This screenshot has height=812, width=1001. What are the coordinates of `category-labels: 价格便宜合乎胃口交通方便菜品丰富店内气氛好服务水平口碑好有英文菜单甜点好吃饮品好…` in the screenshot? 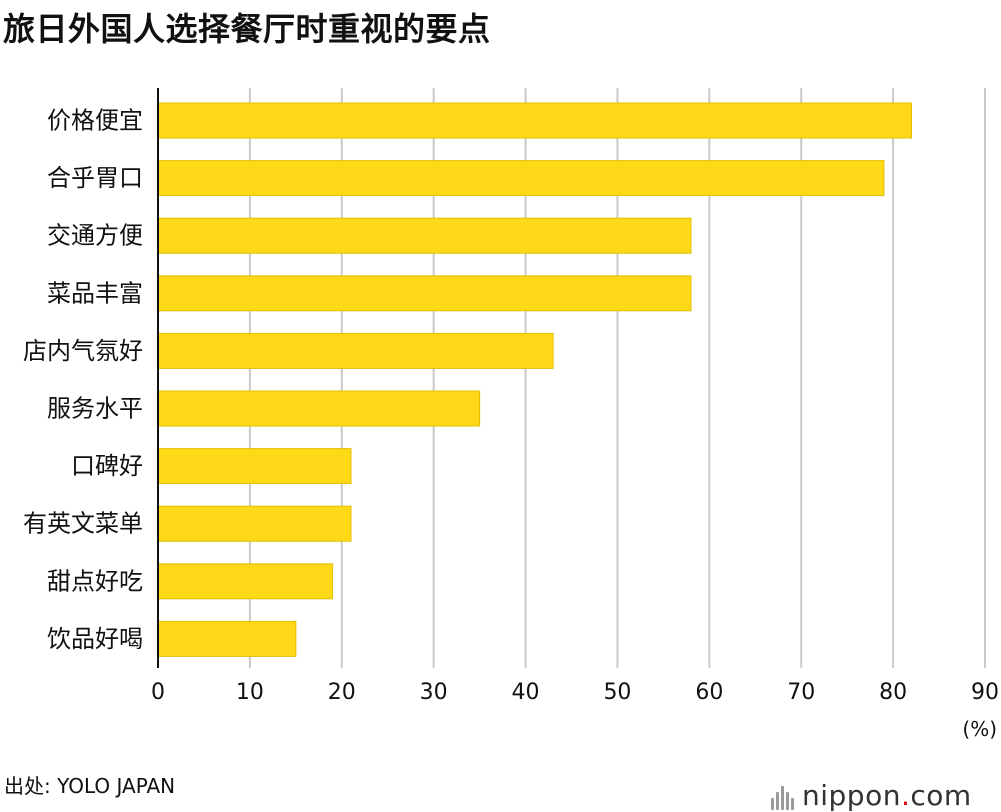 It's located at (83, 380).